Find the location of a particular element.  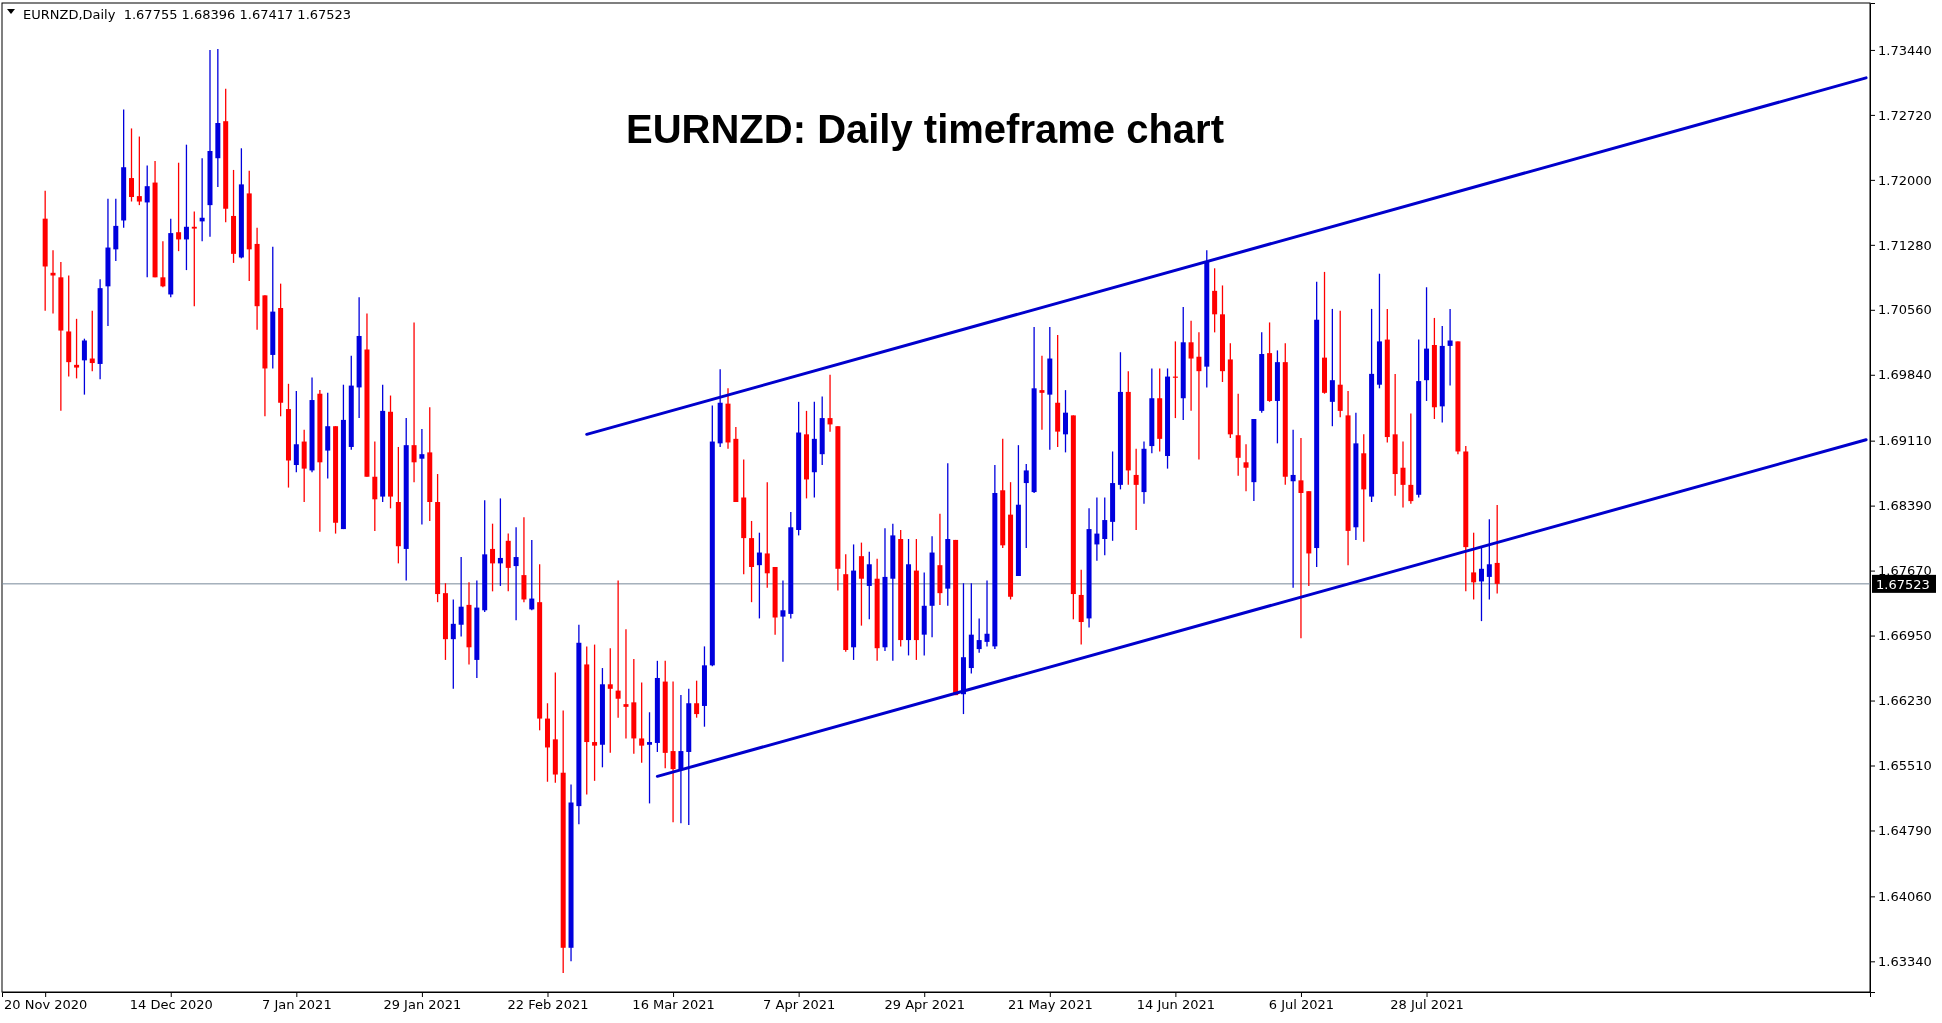

y-tick-label: 1.66230 is located at coordinates (1905, 701).